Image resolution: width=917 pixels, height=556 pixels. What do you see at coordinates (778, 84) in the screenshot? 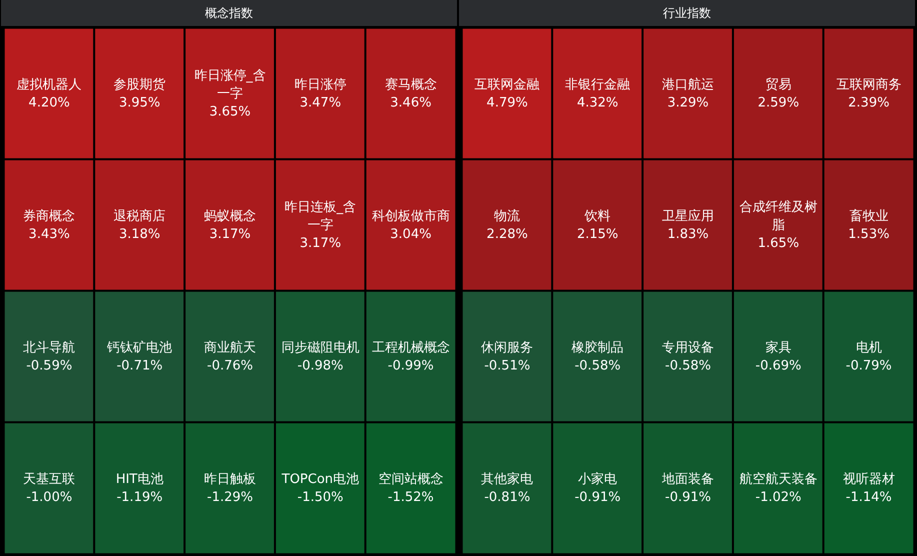
I see `category-label: 贸易` at bounding box center [778, 84].